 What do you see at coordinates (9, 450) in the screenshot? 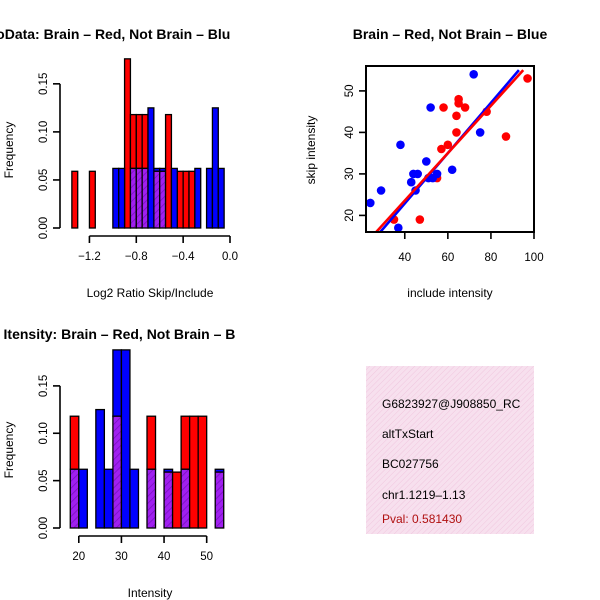
I see `gene-intensity-histogram-ylabel: Frequency` at bounding box center [9, 450].